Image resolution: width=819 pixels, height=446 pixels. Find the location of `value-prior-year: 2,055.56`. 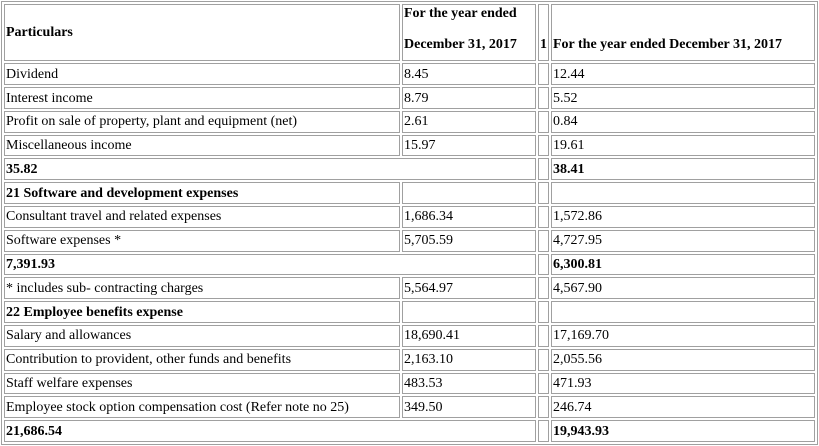

value-prior-year: 2,055.56 is located at coordinates (683, 359).